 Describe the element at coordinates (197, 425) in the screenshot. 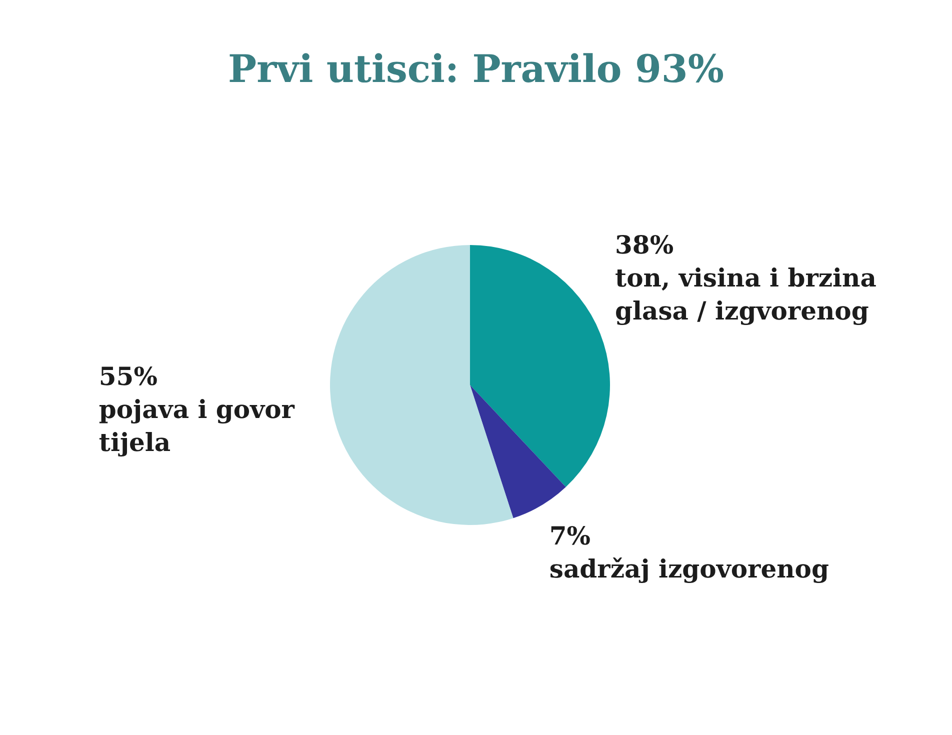

I see `slice-label: pojava i govor tijela` at that location.